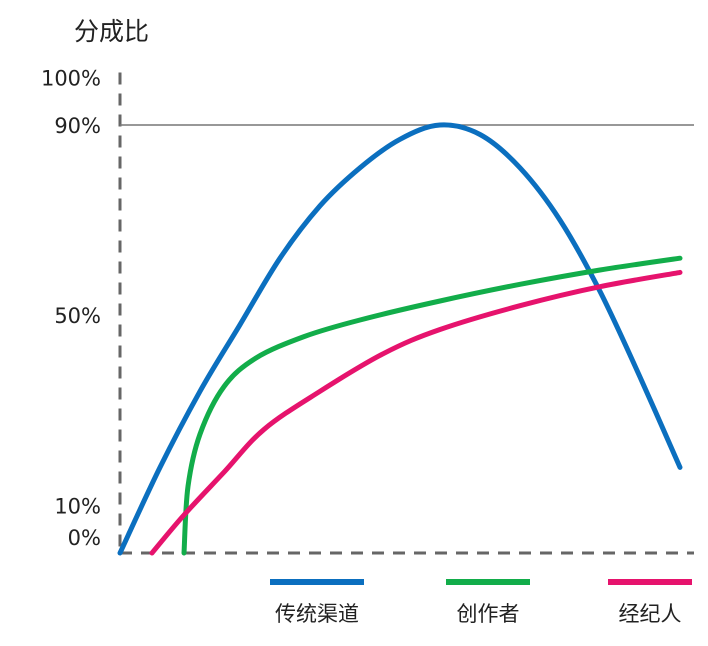 The image size is (708, 646). What do you see at coordinates (111, 31) in the screenshot?
I see `y-axis-title: 分成比` at bounding box center [111, 31].